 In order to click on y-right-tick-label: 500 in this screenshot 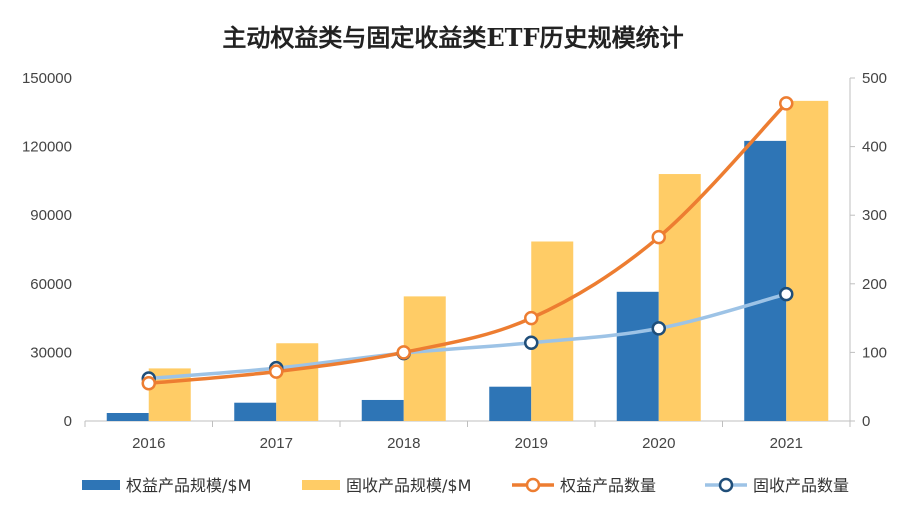, I will do `click(874, 78)`.